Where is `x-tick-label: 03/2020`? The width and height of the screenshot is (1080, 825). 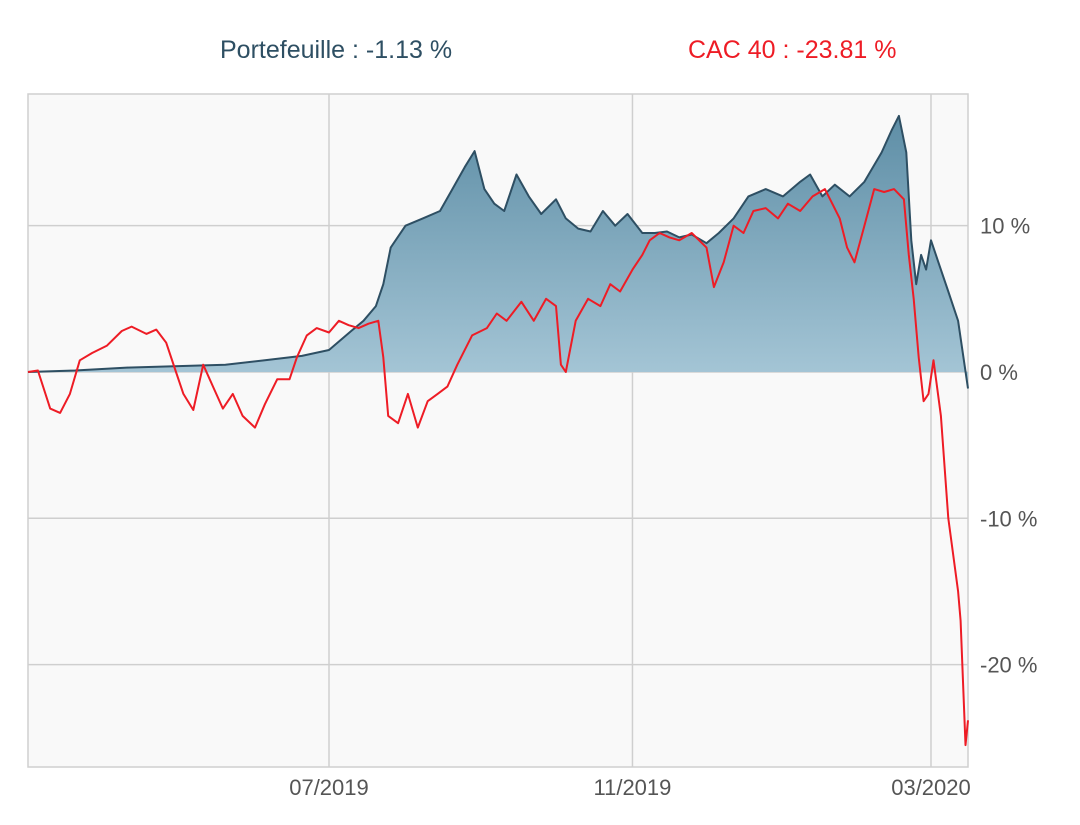
x-tick-label: 03/2020 is located at coordinates (931, 787).